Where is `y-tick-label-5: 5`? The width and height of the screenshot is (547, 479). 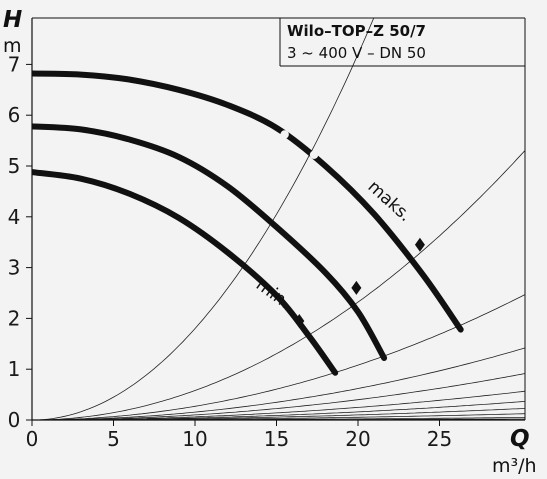
y-tick-label-5: 5 is located at coordinates (14, 166).